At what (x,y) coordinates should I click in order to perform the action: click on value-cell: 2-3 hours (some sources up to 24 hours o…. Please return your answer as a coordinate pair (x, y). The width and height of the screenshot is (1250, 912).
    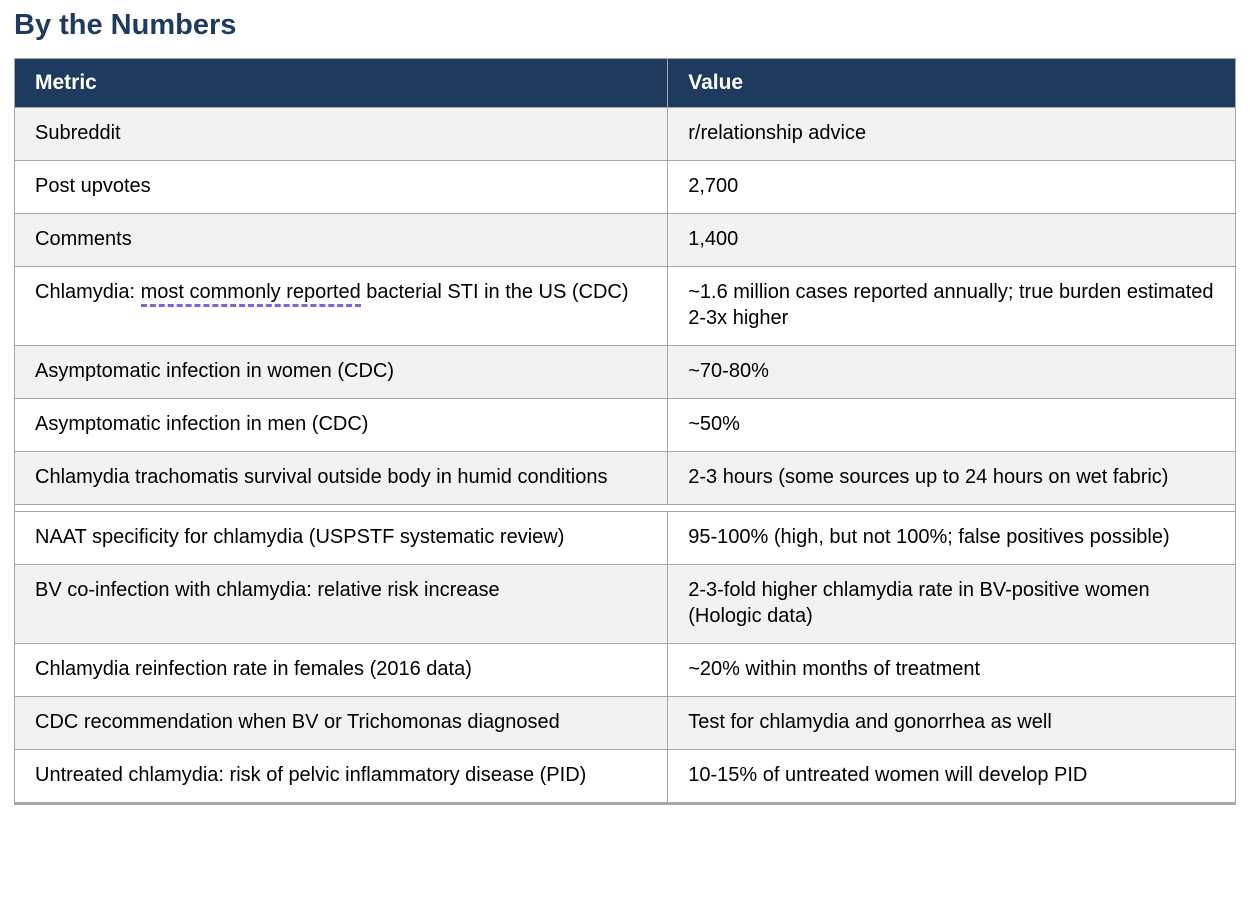
    Looking at the image, I should click on (951, 478).